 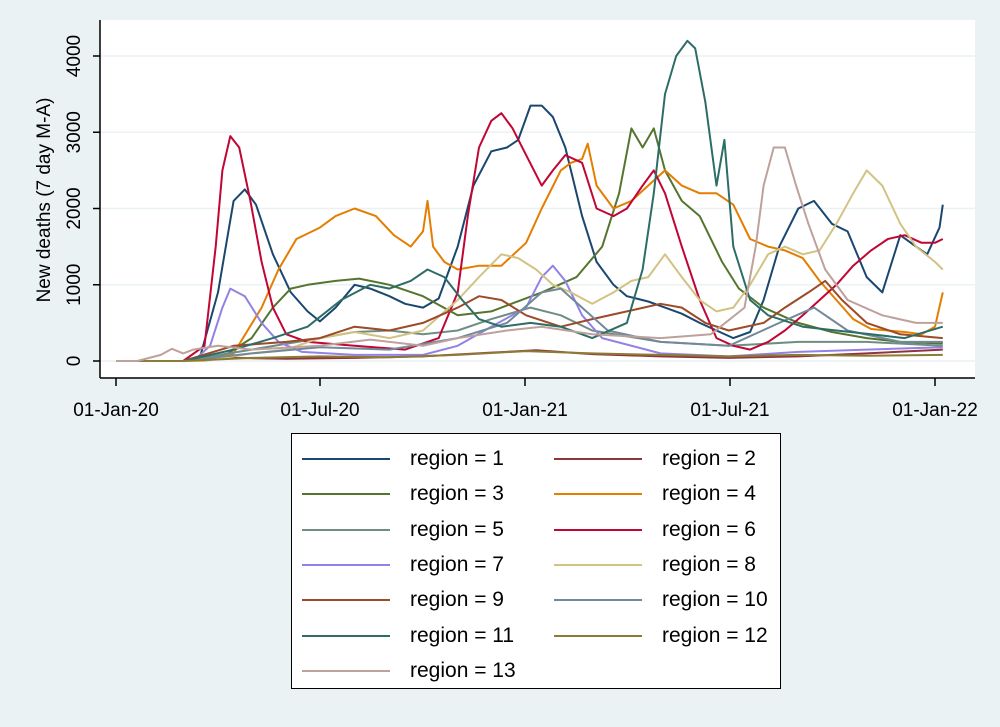 I want to click on legend-label: region = 2, so click(x=709, y=458).